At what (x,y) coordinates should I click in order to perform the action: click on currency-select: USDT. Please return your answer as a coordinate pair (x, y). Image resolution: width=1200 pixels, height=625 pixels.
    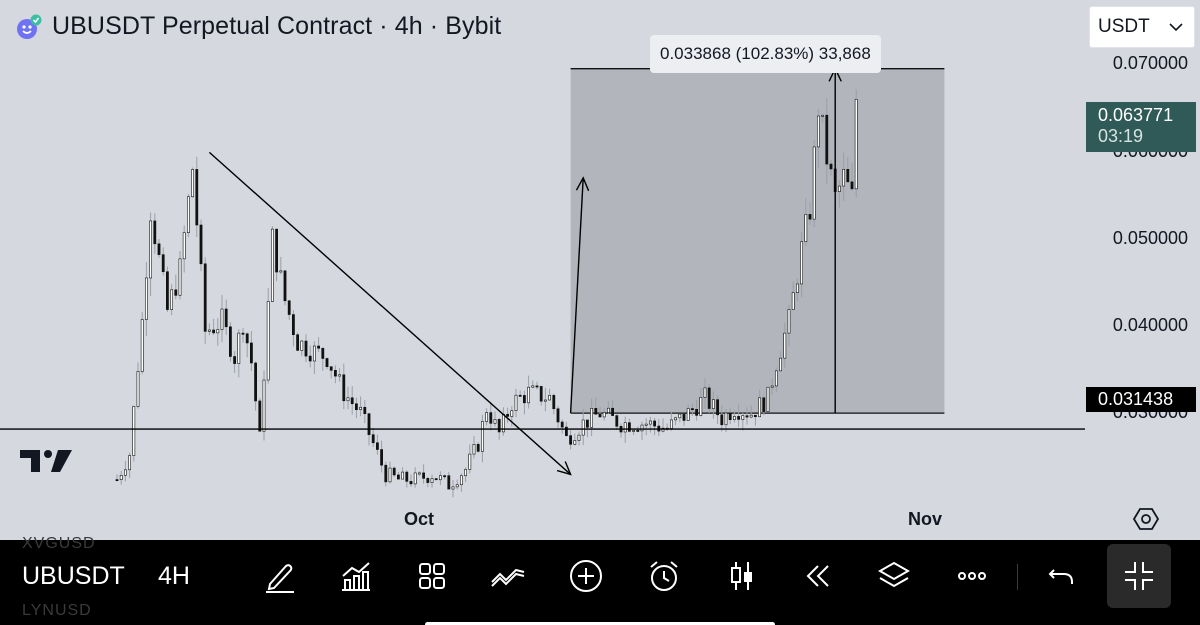
    Looking at the image, I should click on (1142, 27).